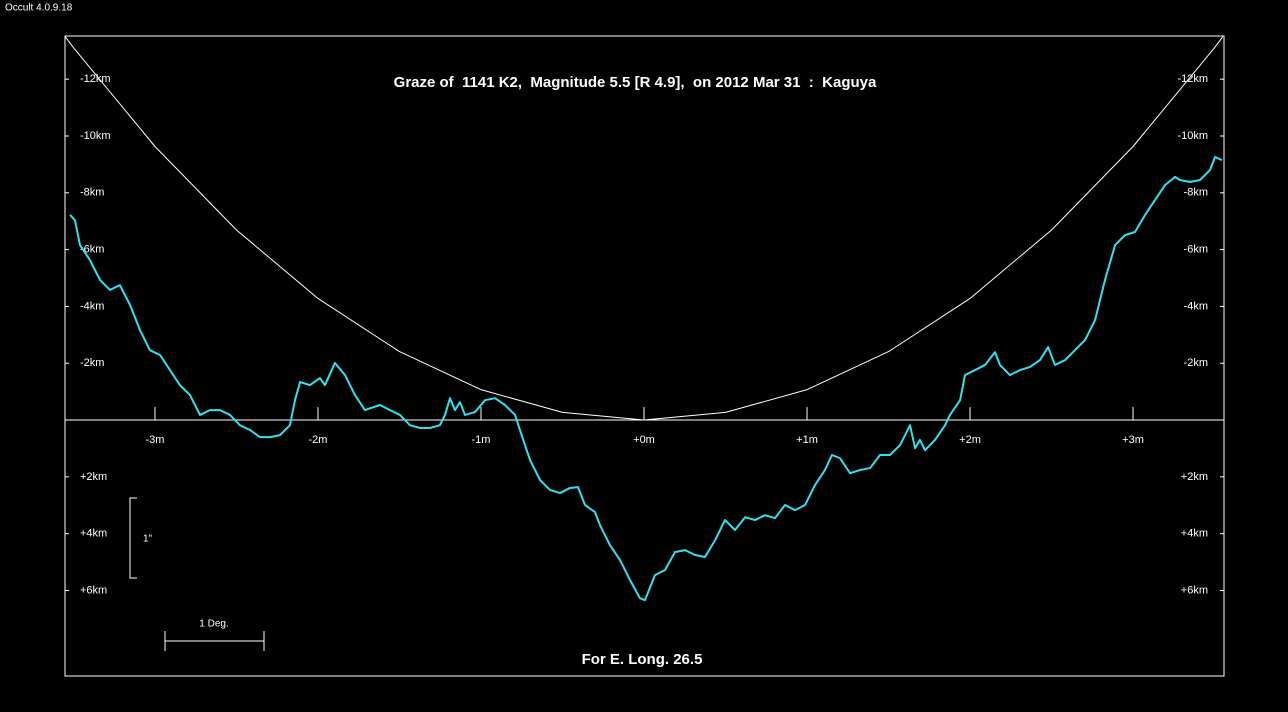  I want to click on x-tick-label: -3m, so click(155, 440).